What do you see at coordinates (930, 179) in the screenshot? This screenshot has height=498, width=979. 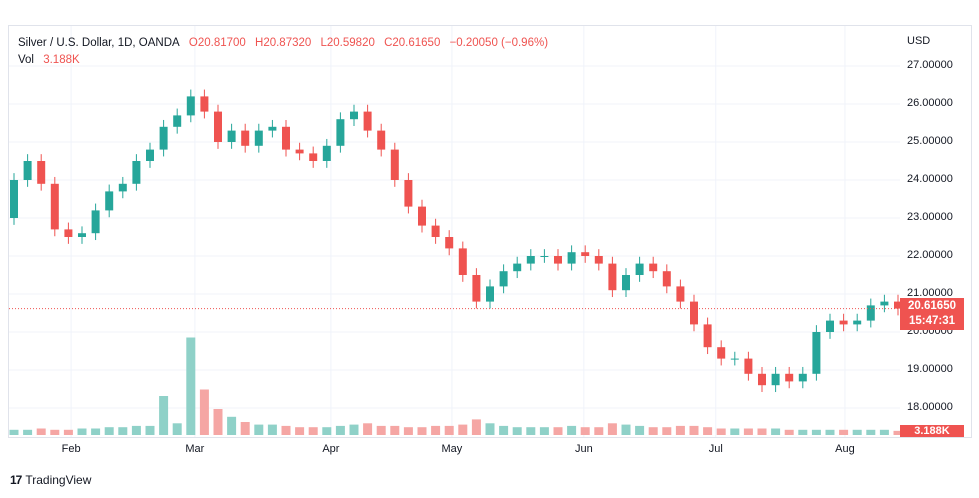 I see `price-tick-label: 24.00000` at bounding box center [930, 179].